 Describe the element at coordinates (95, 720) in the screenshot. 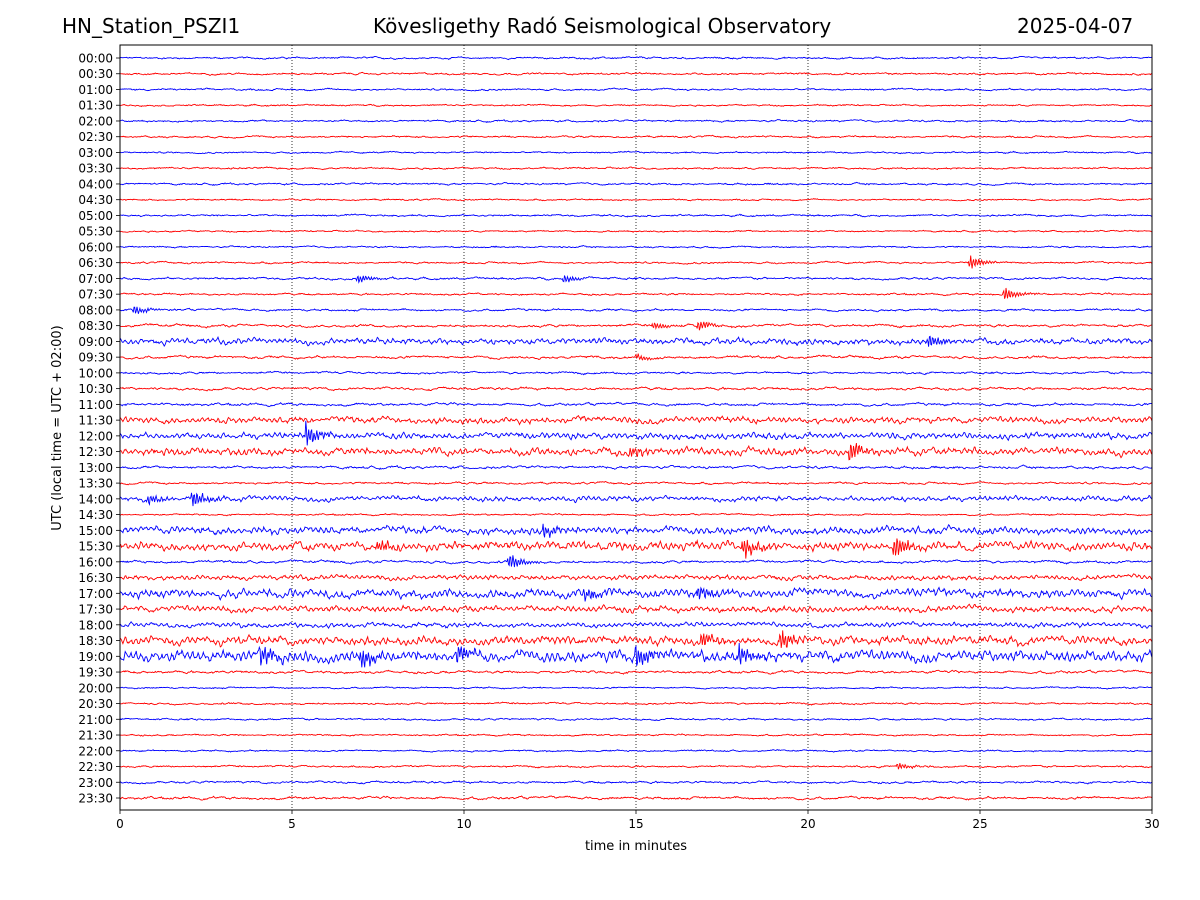

I see `y-tick-label: 21:00` at that location.